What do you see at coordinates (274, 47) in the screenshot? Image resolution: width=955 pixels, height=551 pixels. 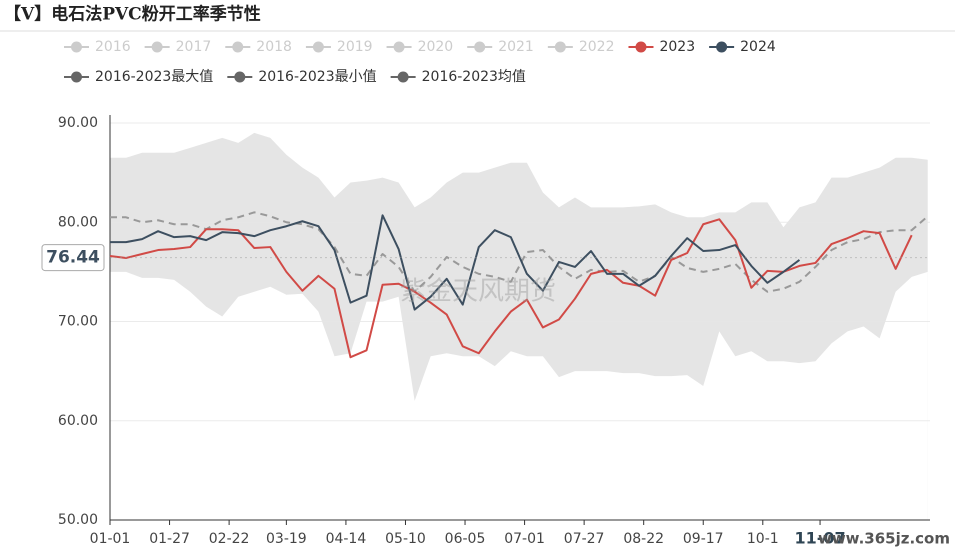 I see `legend-label: 2018` at bounding box center [274, 47].